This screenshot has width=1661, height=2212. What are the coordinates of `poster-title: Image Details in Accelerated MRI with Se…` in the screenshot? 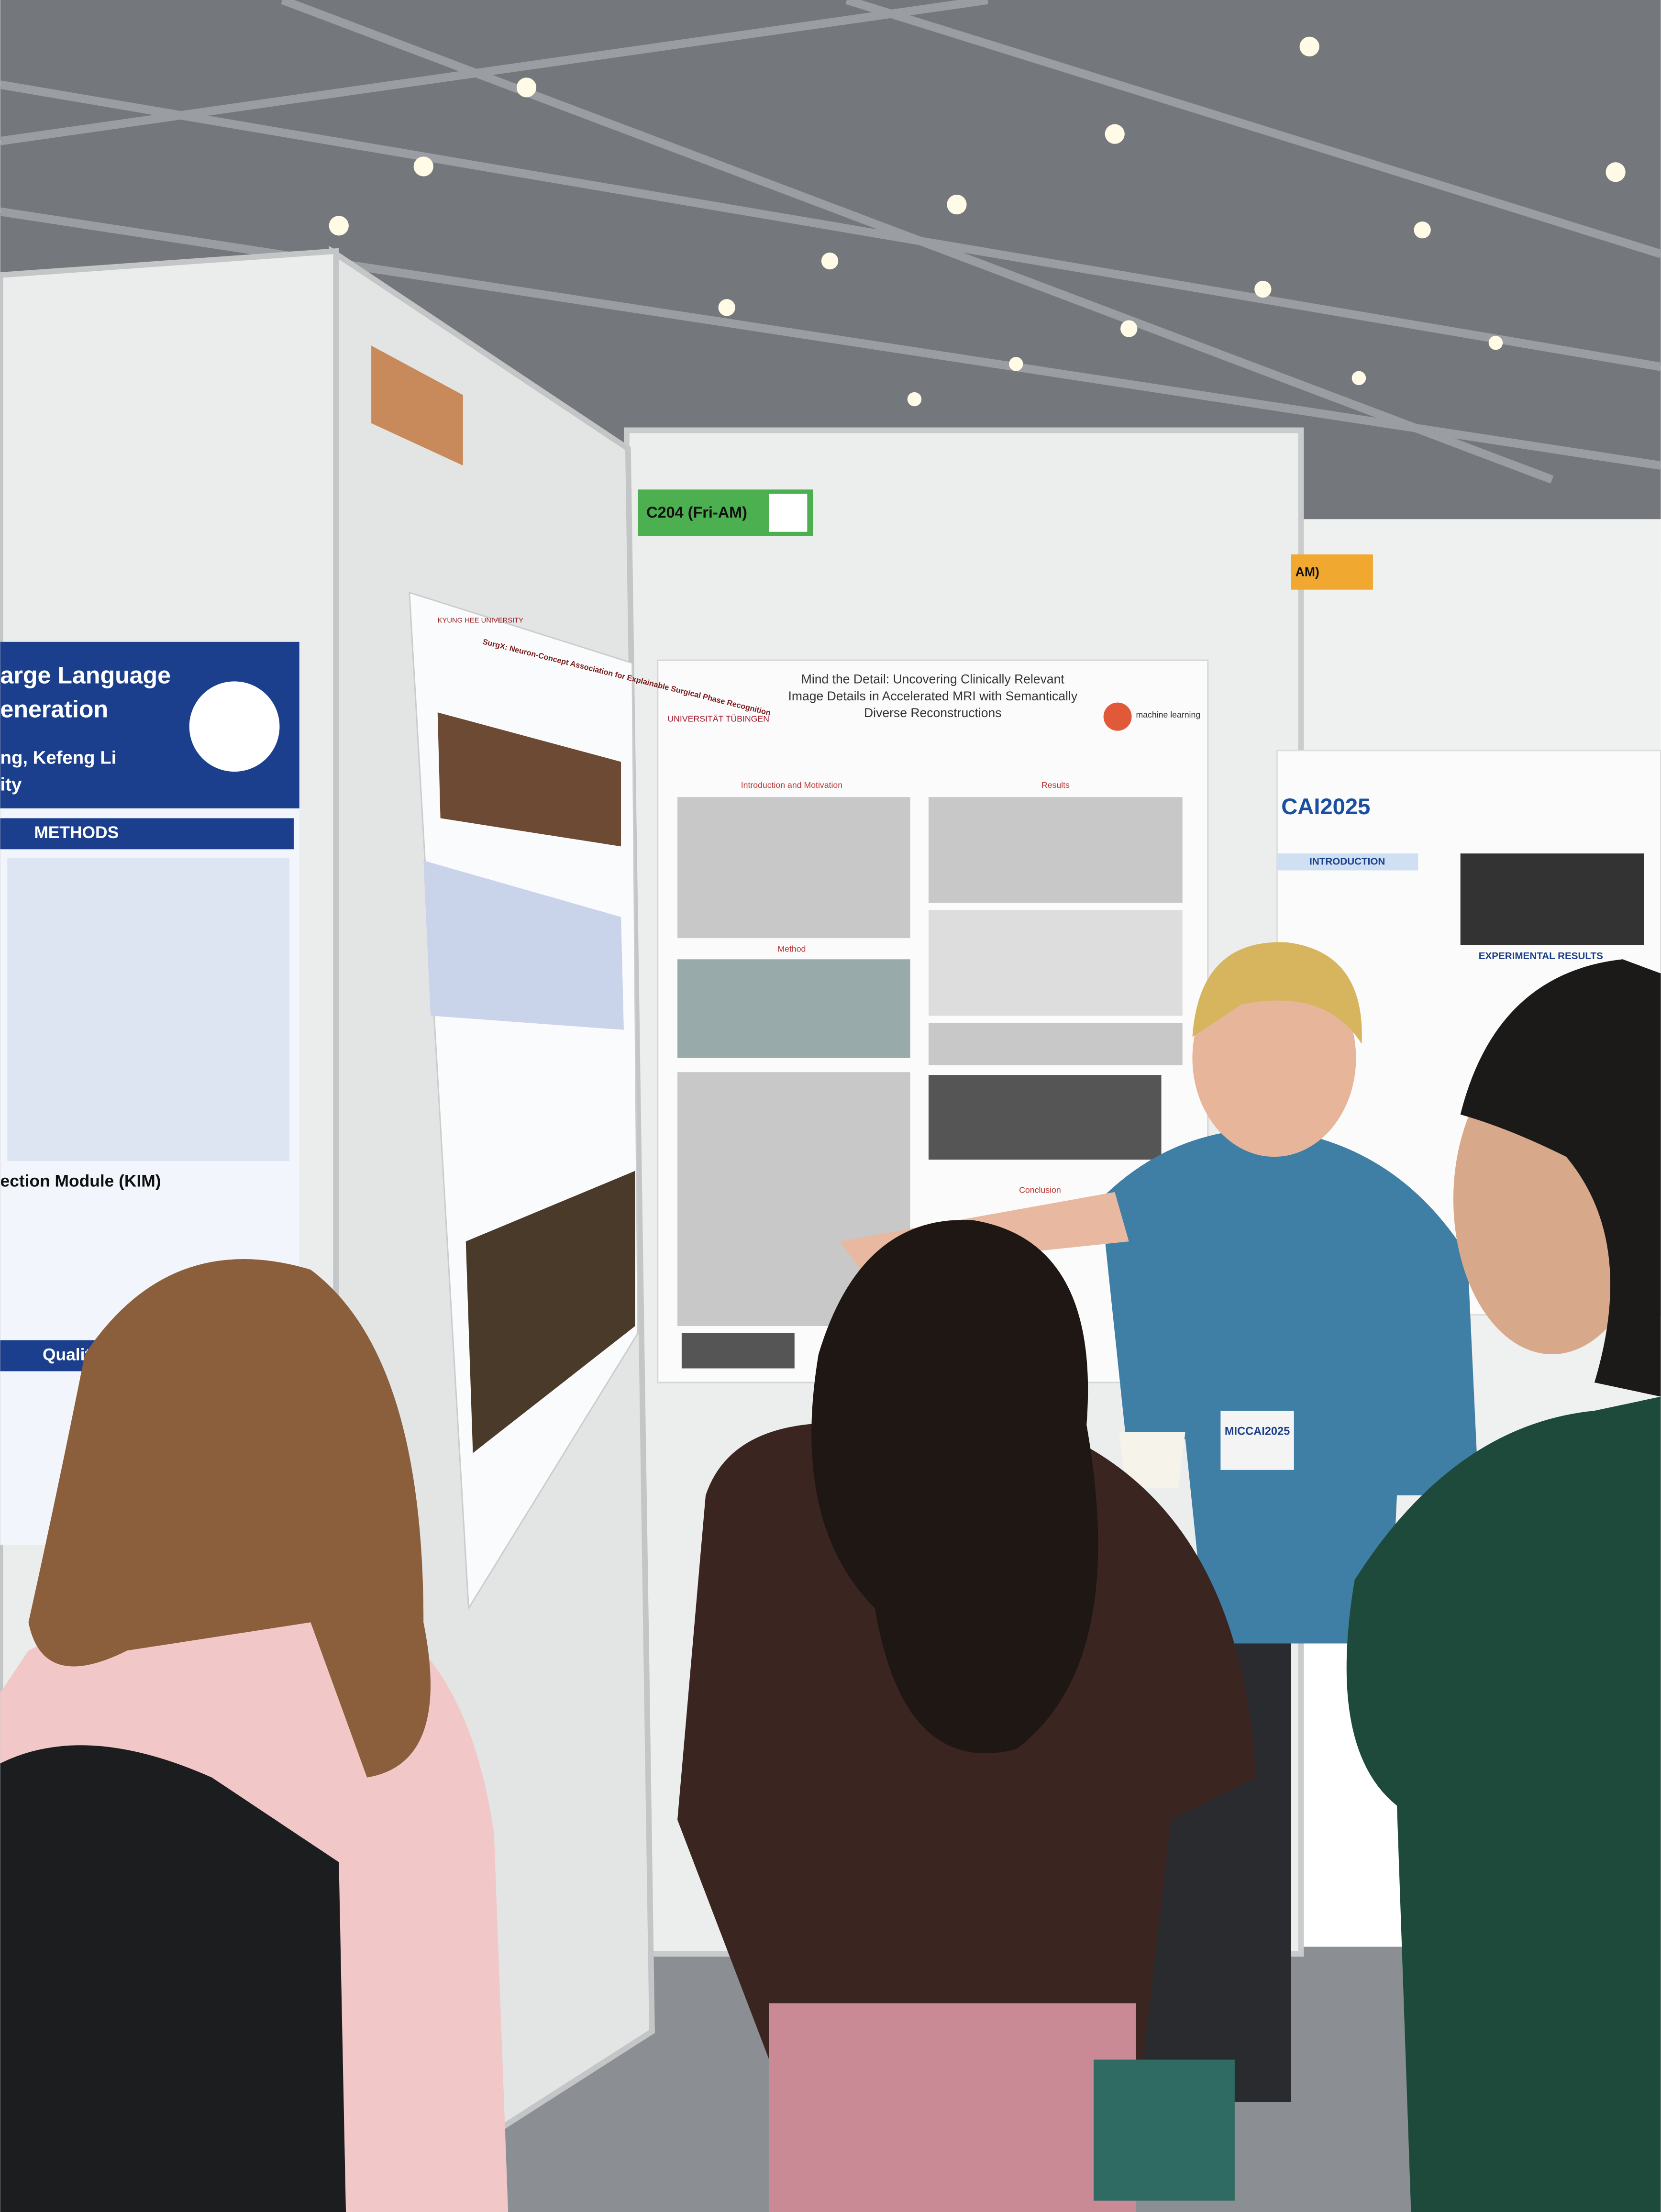 It's located at (933, 696).